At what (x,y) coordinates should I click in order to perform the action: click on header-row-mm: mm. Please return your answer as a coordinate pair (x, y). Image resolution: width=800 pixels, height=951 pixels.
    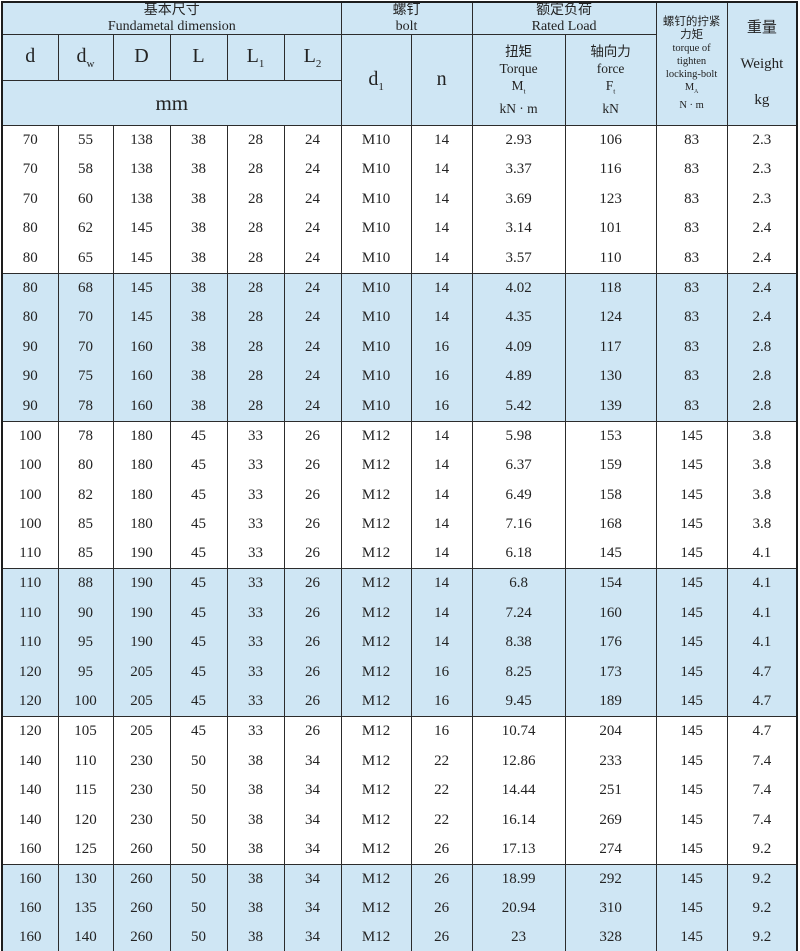
    Looking at the image, I should click on (399, 103).